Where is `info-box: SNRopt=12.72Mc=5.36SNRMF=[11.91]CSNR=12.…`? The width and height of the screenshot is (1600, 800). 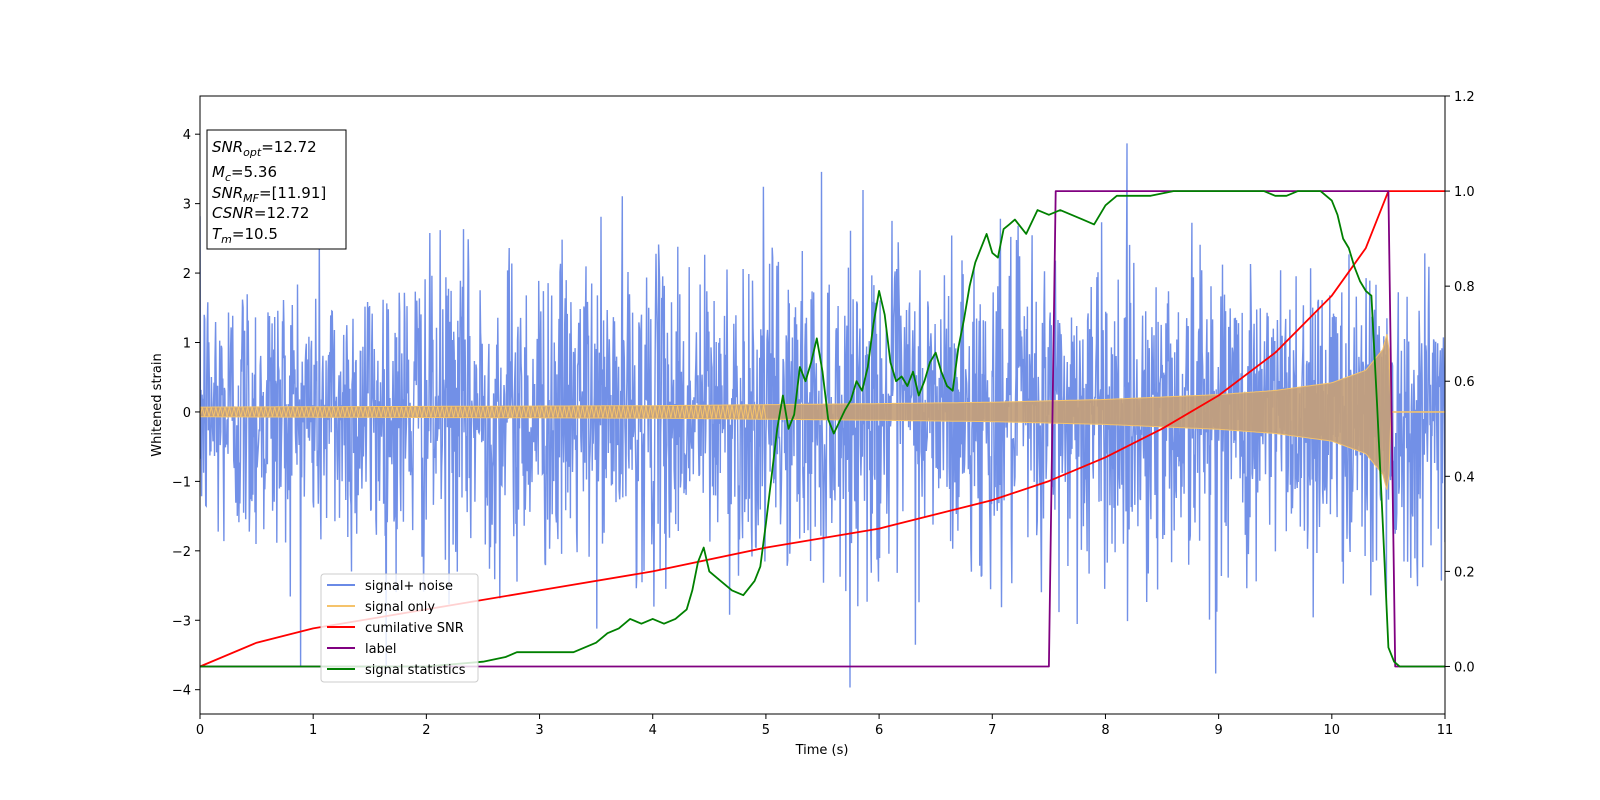 info-box: SNRopt=12.72Mc=5.36SNRMF=[11.91]CSNR=12.… is located at coordinates (276, 189).